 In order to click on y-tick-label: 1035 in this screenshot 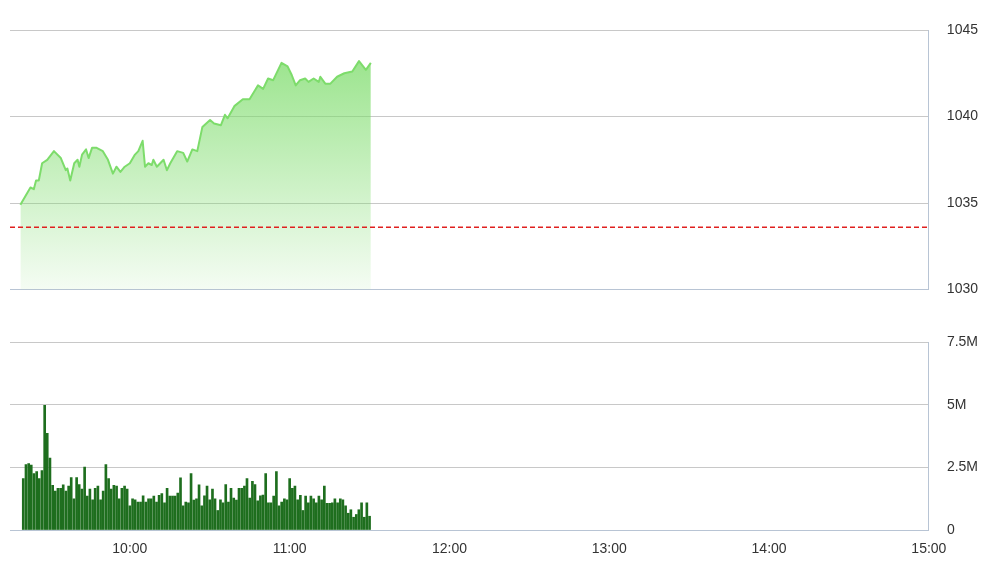, I will do `click(962, 201)`.